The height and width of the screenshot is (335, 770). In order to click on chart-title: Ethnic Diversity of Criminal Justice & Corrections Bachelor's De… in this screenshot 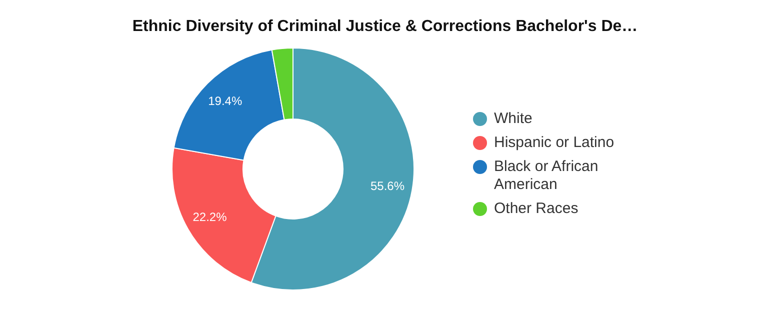, I will do `click(385, 27)`.